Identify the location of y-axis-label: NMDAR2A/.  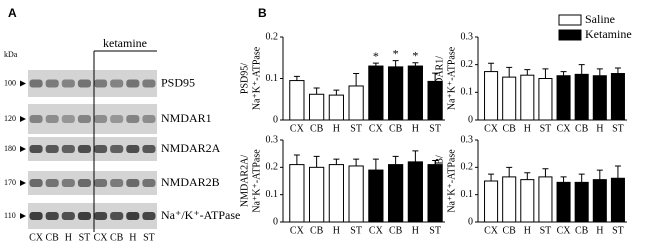
(244, 181).